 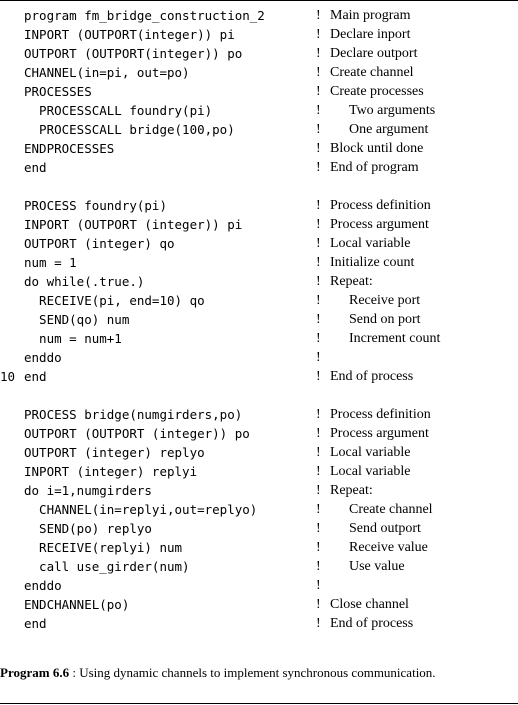 I want to click on code-text: num = 1, so click(x=50, y=262).